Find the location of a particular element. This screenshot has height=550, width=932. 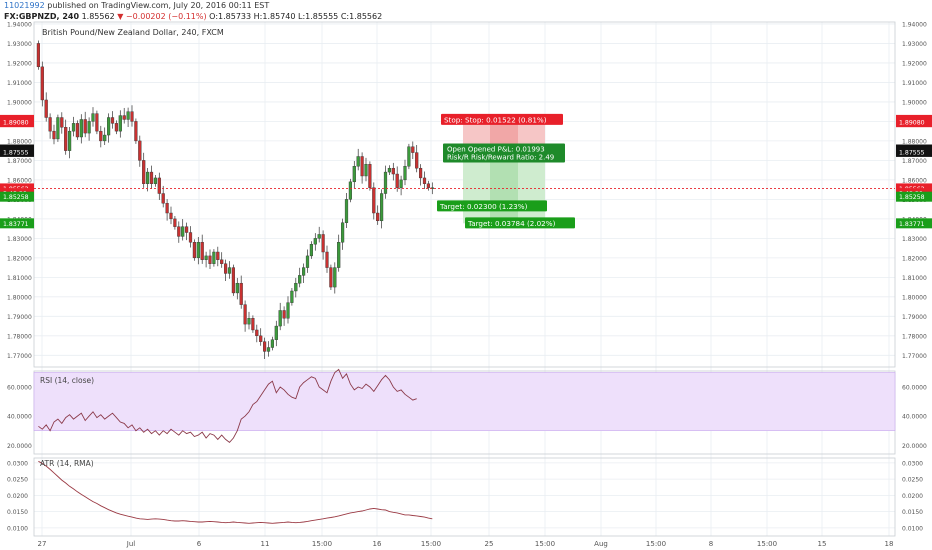

y-tick-label-right: 1.81000 is located at coordinates (914, 278).